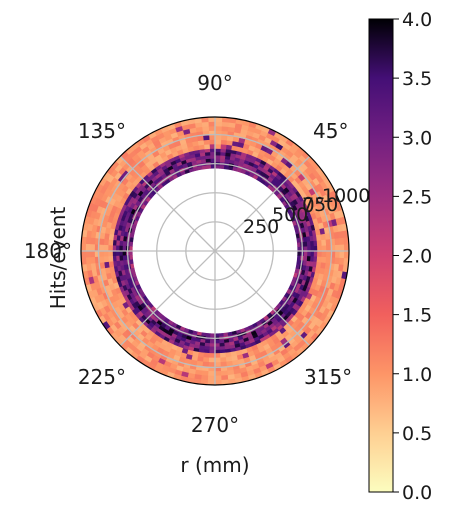 This screenshot has width=452, height=508. I want to click on radial-tick-label-500: 500, so click(290, 215).